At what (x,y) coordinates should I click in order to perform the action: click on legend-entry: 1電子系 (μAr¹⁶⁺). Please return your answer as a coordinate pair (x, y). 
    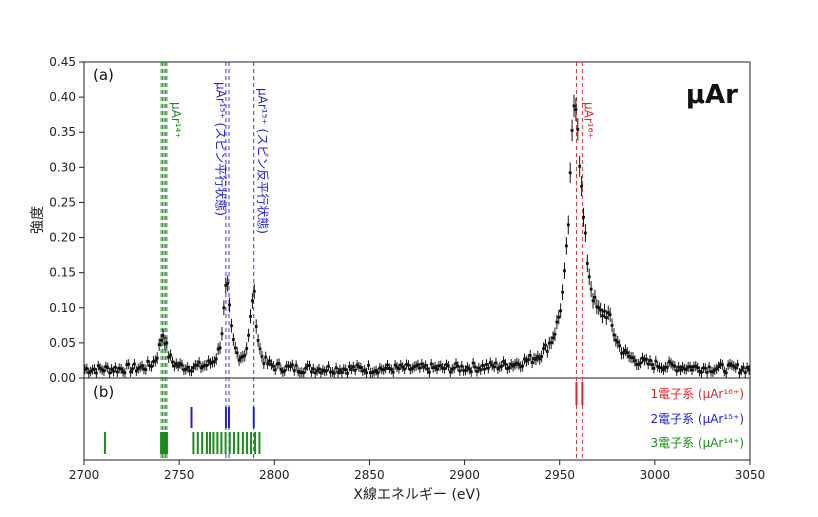
    Looking at the image, I should click on (697, 394).